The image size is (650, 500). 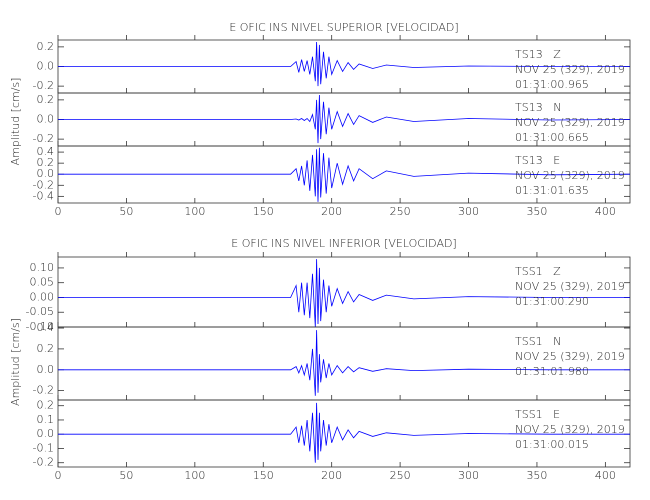 What do you see at coordinates (40, 311) in the screenshot?
I see `y-tick-label: -0.05` at bounding box center [40, 311].